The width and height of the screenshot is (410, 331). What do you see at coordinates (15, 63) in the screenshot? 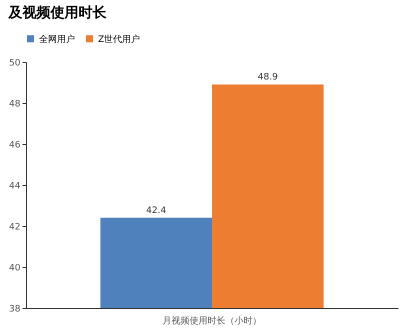
I see `y-tick-label: 50` at bounding box center [15, 63].